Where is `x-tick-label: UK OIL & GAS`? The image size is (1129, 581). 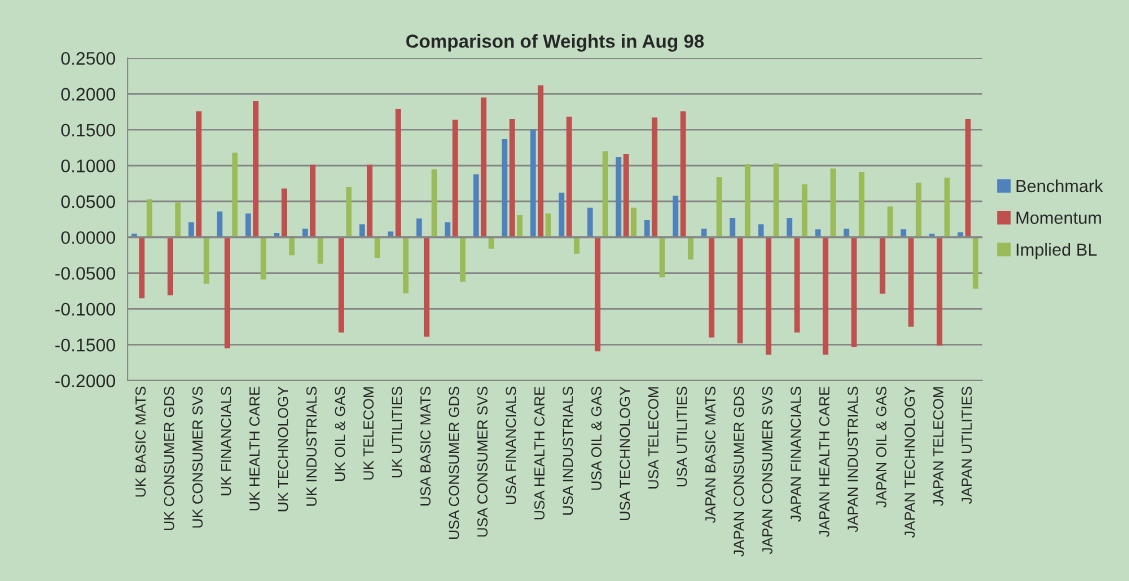
x-tick-label: UK OIL & GAS is located at coordinates (340, 433).